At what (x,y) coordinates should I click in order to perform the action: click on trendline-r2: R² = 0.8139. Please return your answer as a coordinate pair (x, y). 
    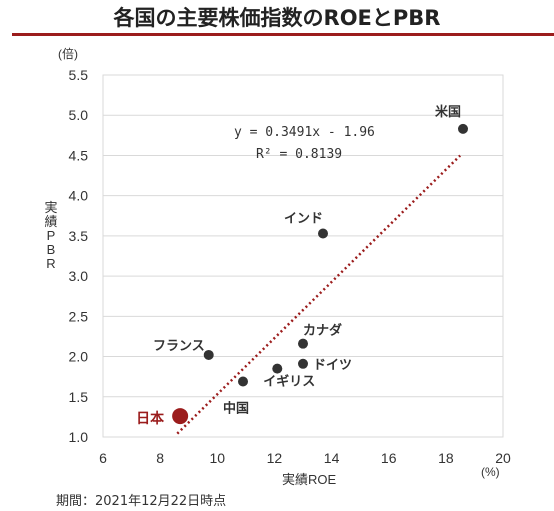
    Looking at the image, I should click on (299, 154).